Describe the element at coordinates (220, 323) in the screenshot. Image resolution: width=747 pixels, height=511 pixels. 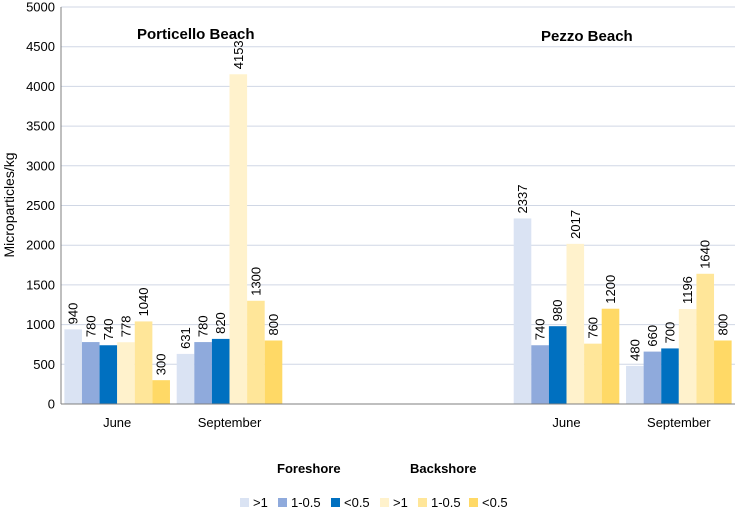
I see `data-label: 820` at that location.